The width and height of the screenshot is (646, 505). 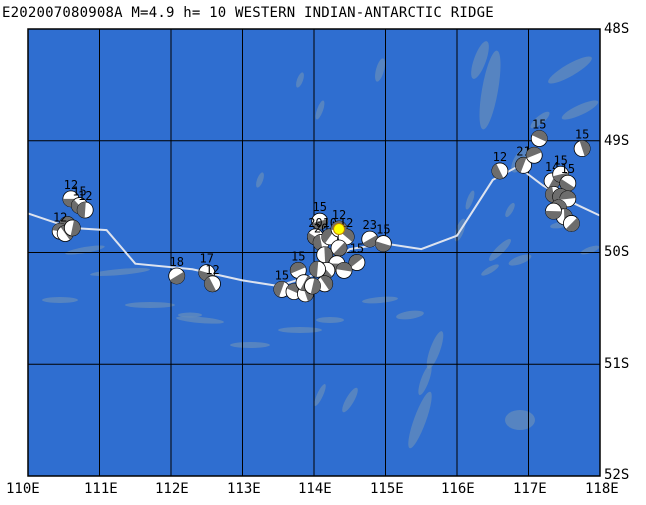 What do you see at coordinates (339, 229) in the screenshot?
I see `main-event-marker` at bounding box center [339, 229].